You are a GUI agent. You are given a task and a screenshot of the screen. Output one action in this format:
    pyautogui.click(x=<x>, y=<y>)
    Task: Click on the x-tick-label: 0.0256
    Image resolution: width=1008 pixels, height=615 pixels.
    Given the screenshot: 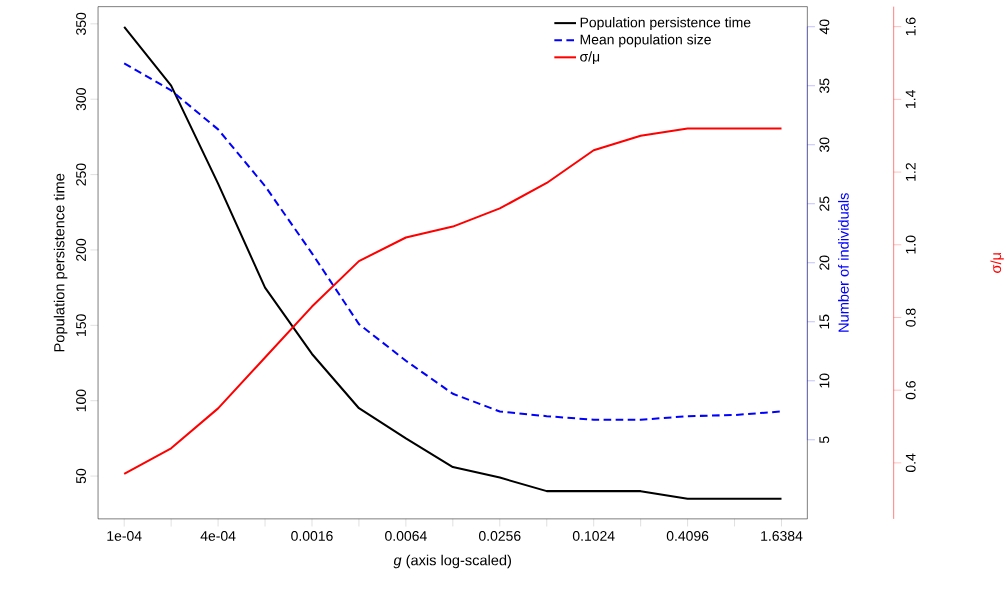 What is the action you would take?
    pyautogui.click(x=499, y=535)
    